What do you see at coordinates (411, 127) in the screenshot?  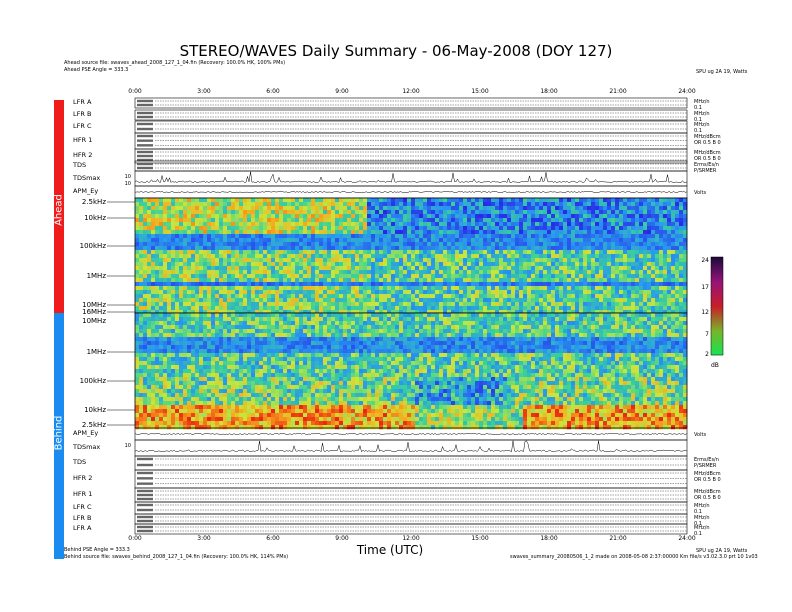 I see `ahead-panel-2-frame` at bounding box center [411, 127].